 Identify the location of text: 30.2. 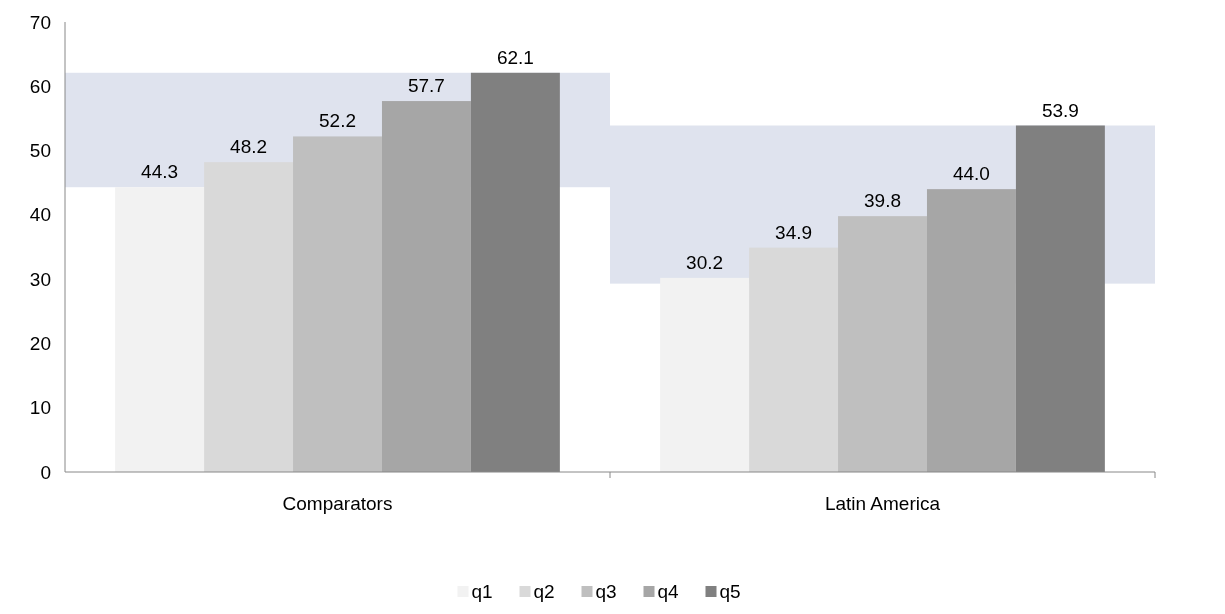
(705, 262).